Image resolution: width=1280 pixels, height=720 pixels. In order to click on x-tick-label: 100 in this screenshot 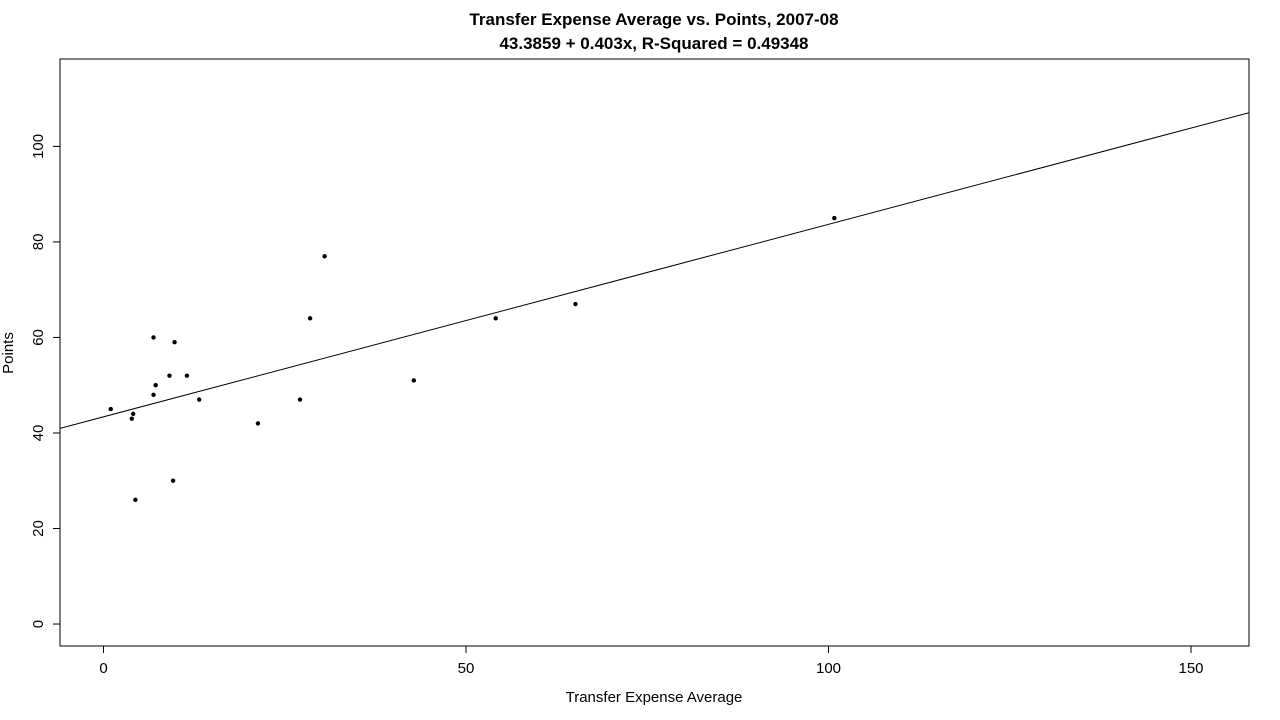, I will do `click(828, 668)`.